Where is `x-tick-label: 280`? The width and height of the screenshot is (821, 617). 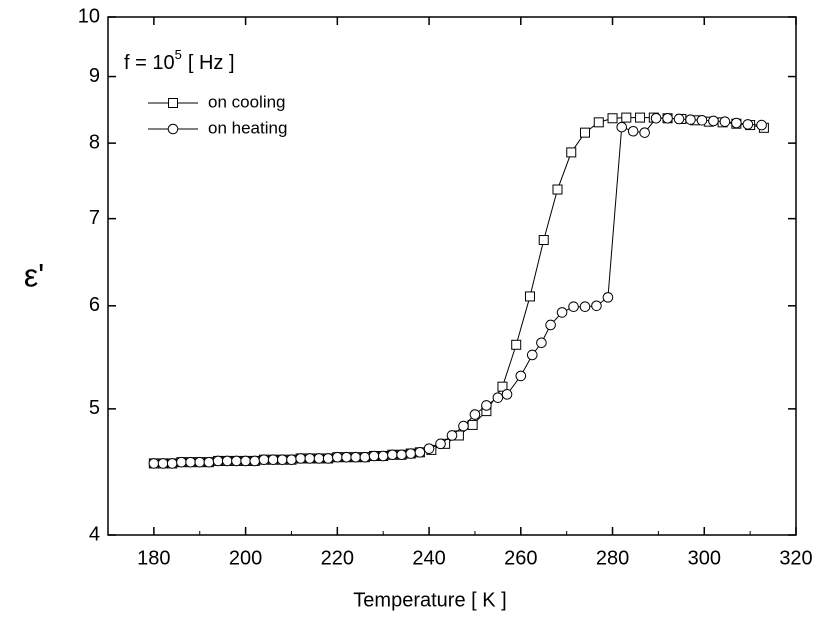
x-tick-label: 280 is located at coordinates (612, 558).